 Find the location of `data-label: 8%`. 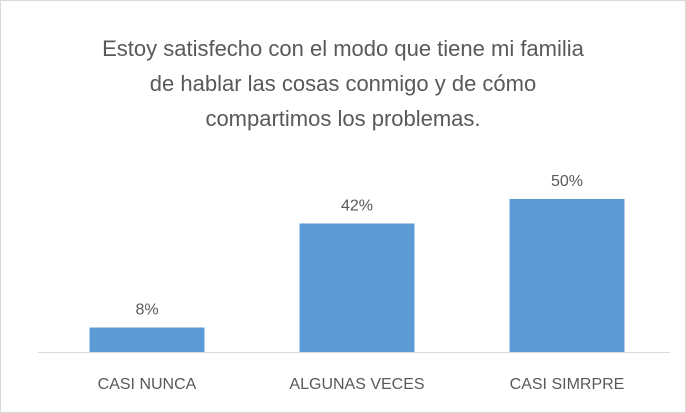

data-label: 8% is located at coordinates (146, 310).